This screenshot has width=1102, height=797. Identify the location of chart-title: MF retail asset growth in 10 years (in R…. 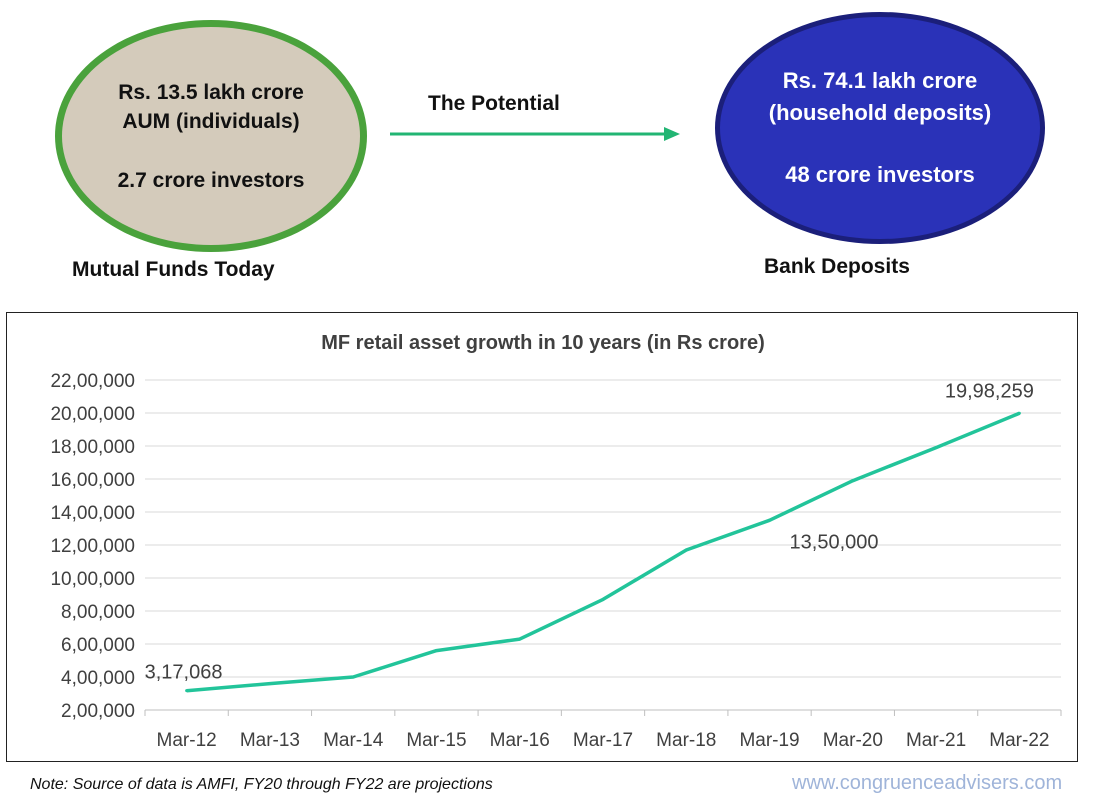
(542, 343).